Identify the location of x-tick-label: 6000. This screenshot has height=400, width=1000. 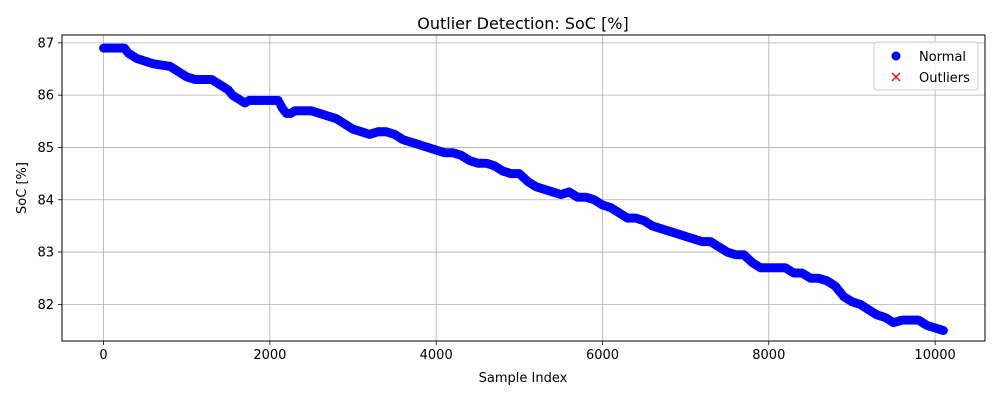
(602, 355).